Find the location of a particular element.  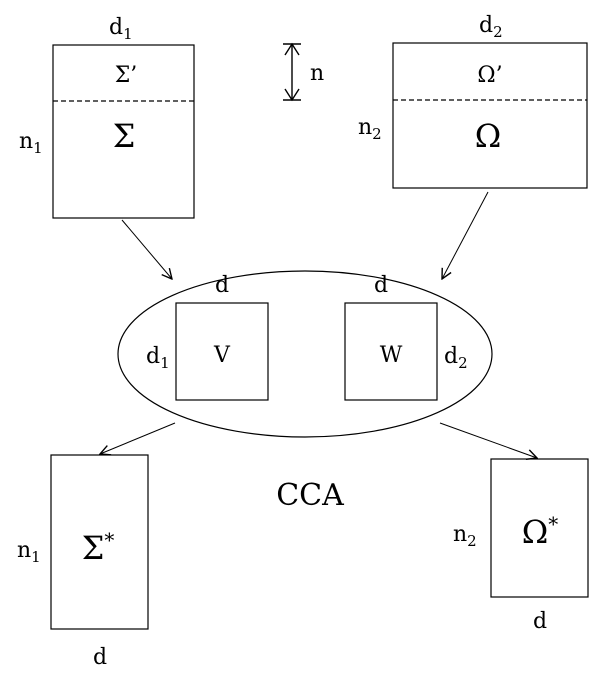

matrix-omega-star-box is located at coordinates (539, 528).